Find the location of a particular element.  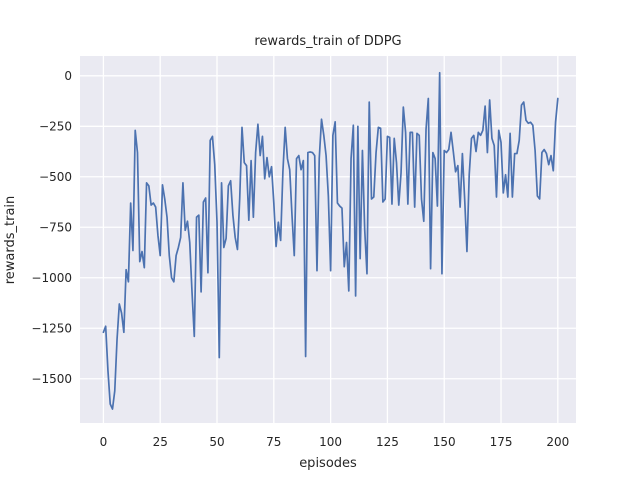

x-tick-label: 150 is located at coordinates (444, 442).